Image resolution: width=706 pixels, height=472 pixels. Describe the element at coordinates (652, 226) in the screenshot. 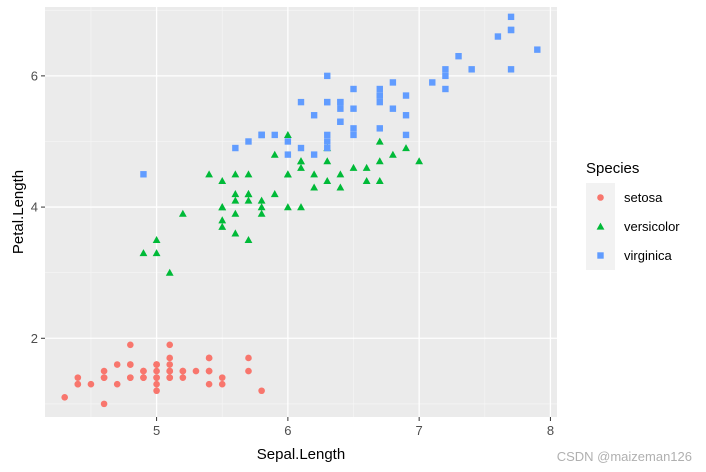

I see `legend-label-versicolor: versicolor` at that location.